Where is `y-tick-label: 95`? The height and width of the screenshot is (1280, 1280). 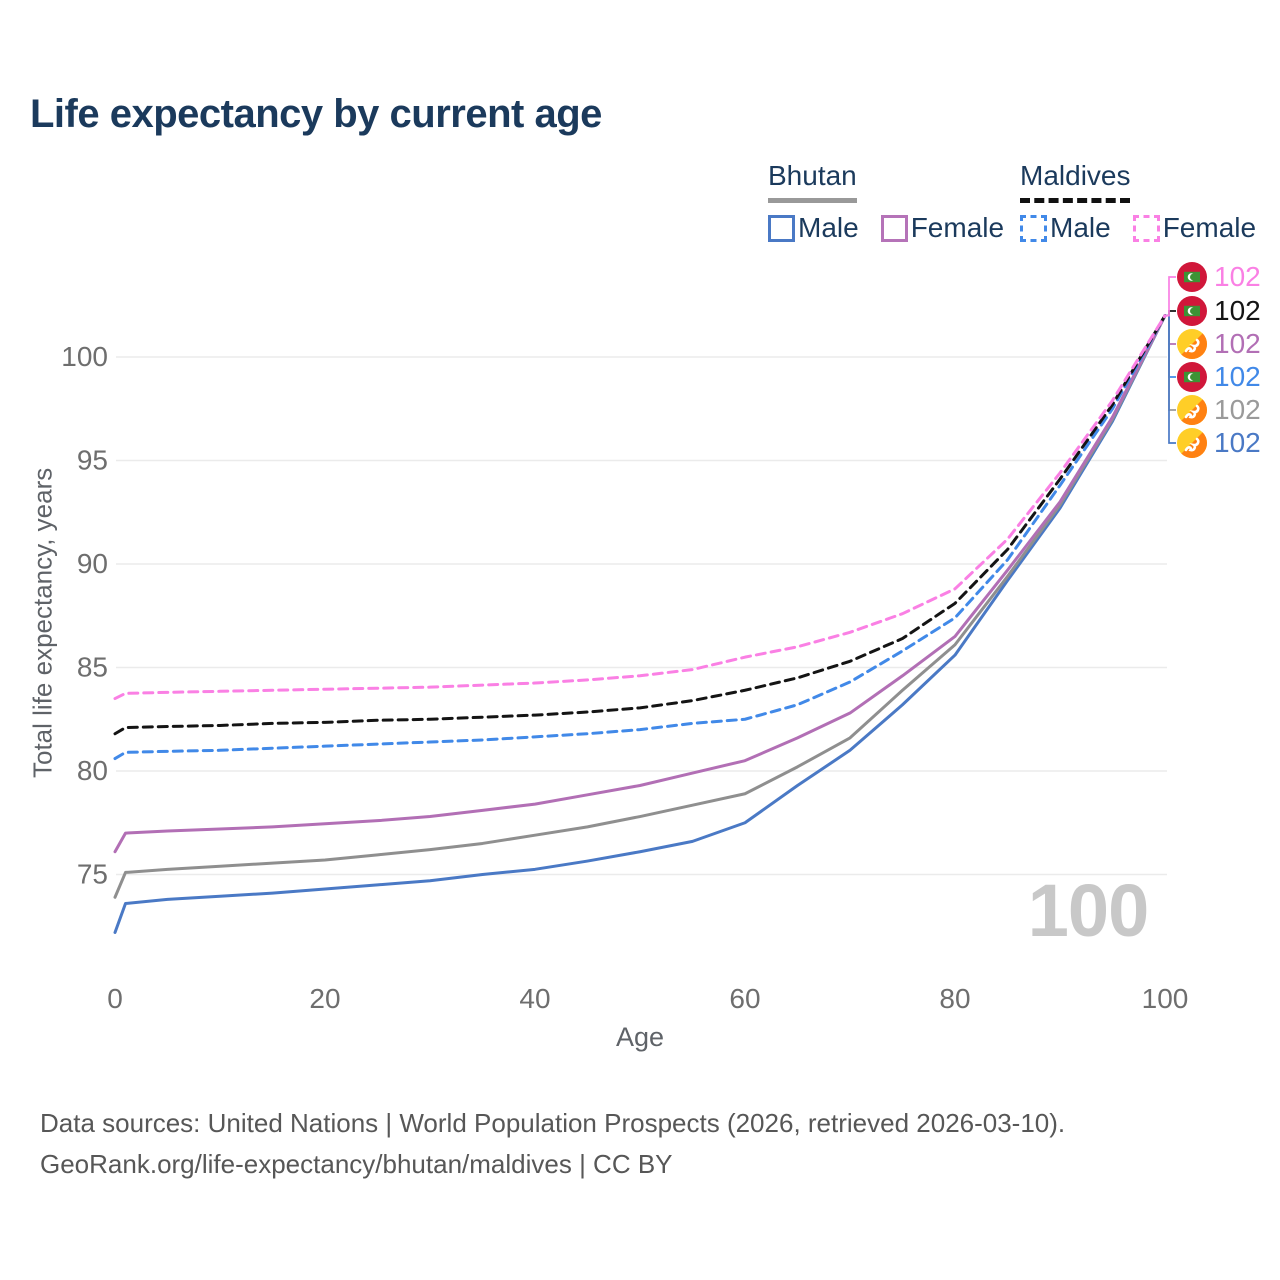
y-tick-label: 95 is located at coordinates (92, 460).